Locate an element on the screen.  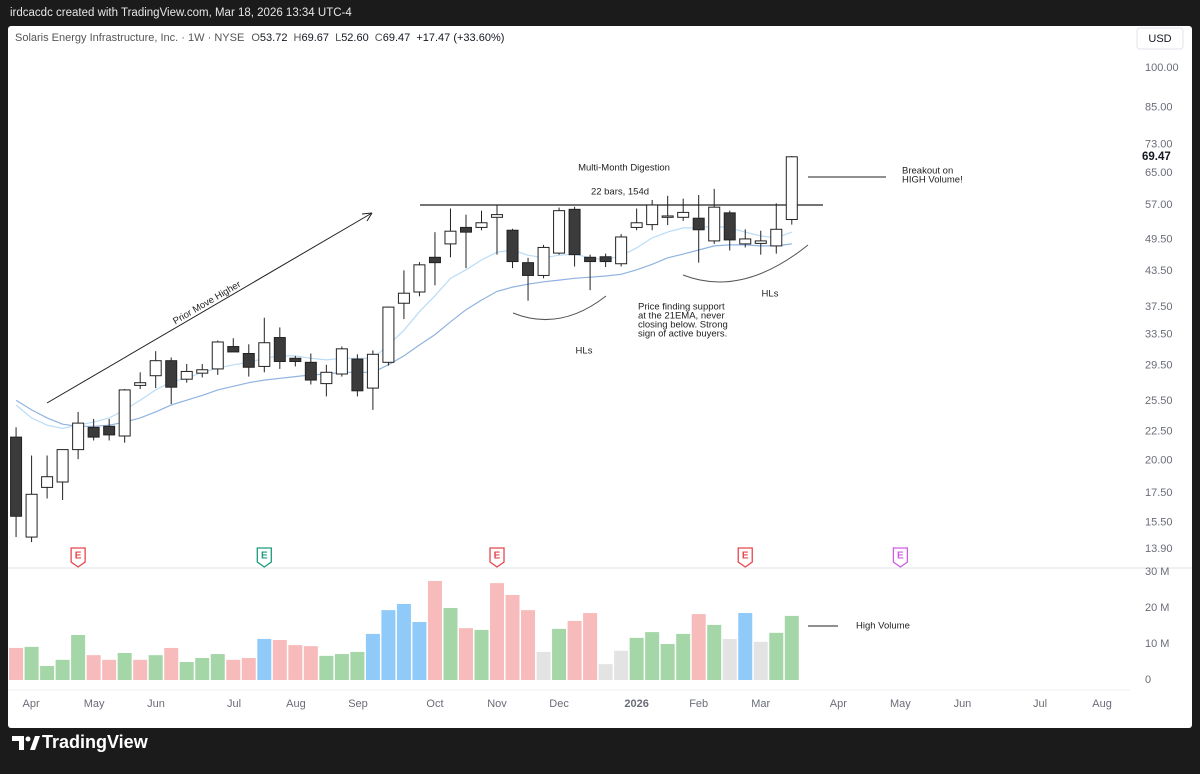
sep: · is located at coordinates (183, 38).